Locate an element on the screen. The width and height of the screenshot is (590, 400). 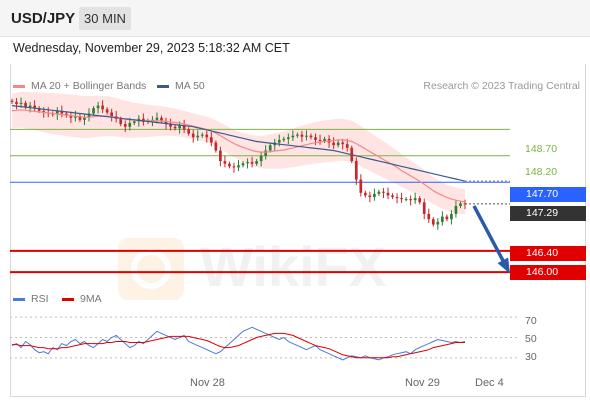
legend-ma50-label: MA 50 is located at coordinates (190, 86).